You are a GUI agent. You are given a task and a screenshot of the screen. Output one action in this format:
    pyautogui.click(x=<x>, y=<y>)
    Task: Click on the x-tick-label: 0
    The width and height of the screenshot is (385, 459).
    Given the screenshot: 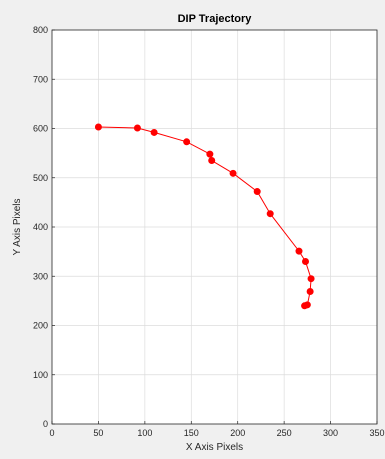 What is the action you would take?
    pyautogui.click(x=51, y=433)
    